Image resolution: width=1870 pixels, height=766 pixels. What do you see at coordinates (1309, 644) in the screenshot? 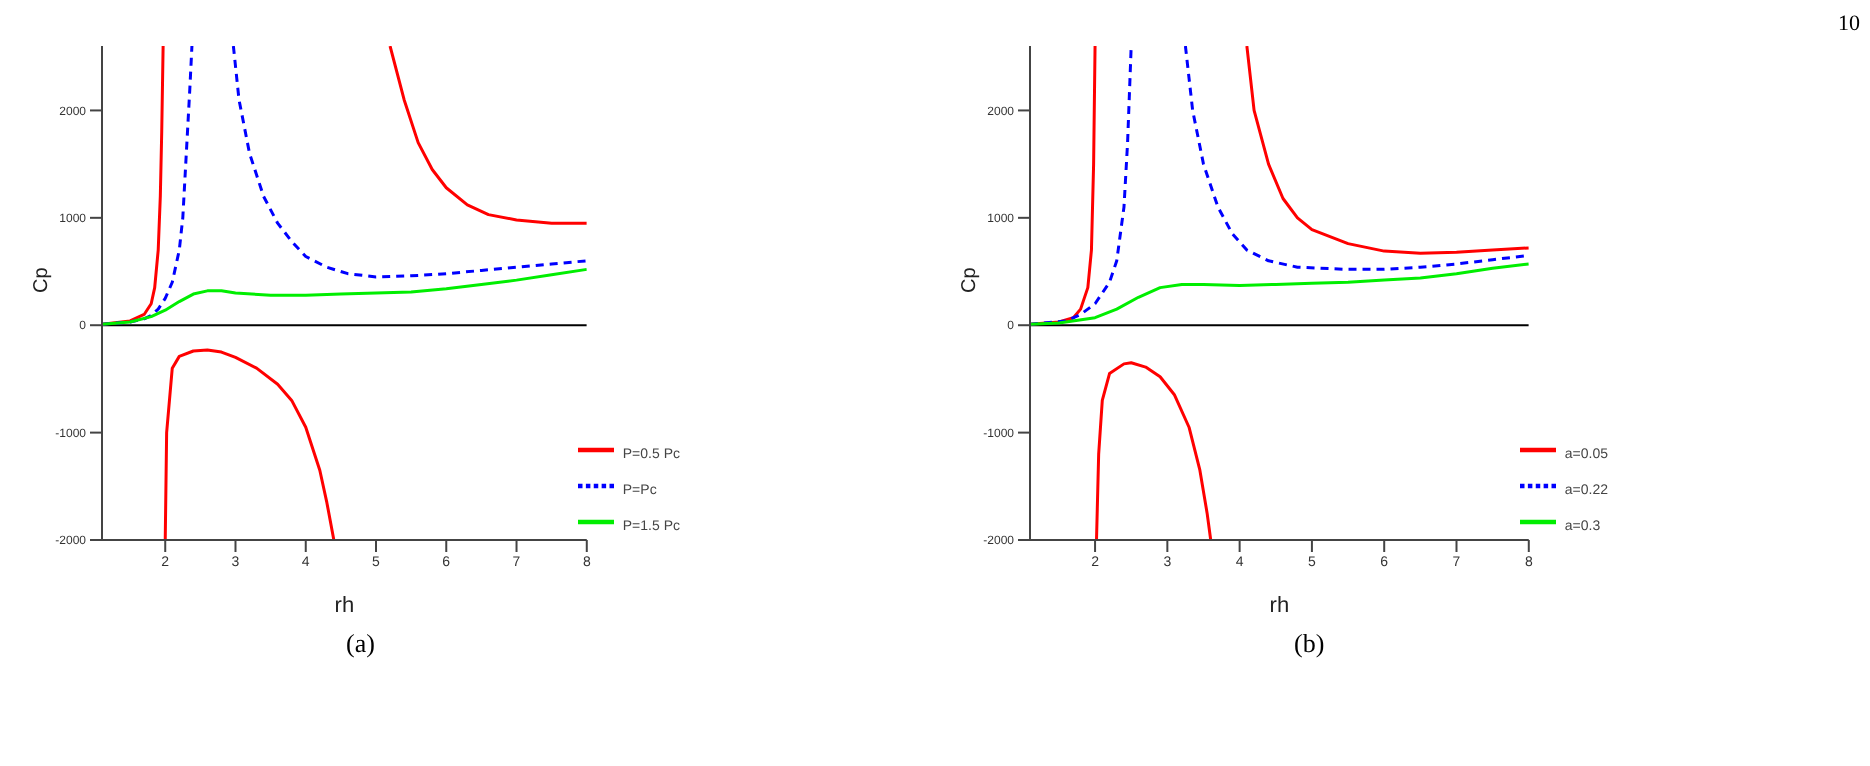
I see `text: (b)` at bounding box center [1309, 644].